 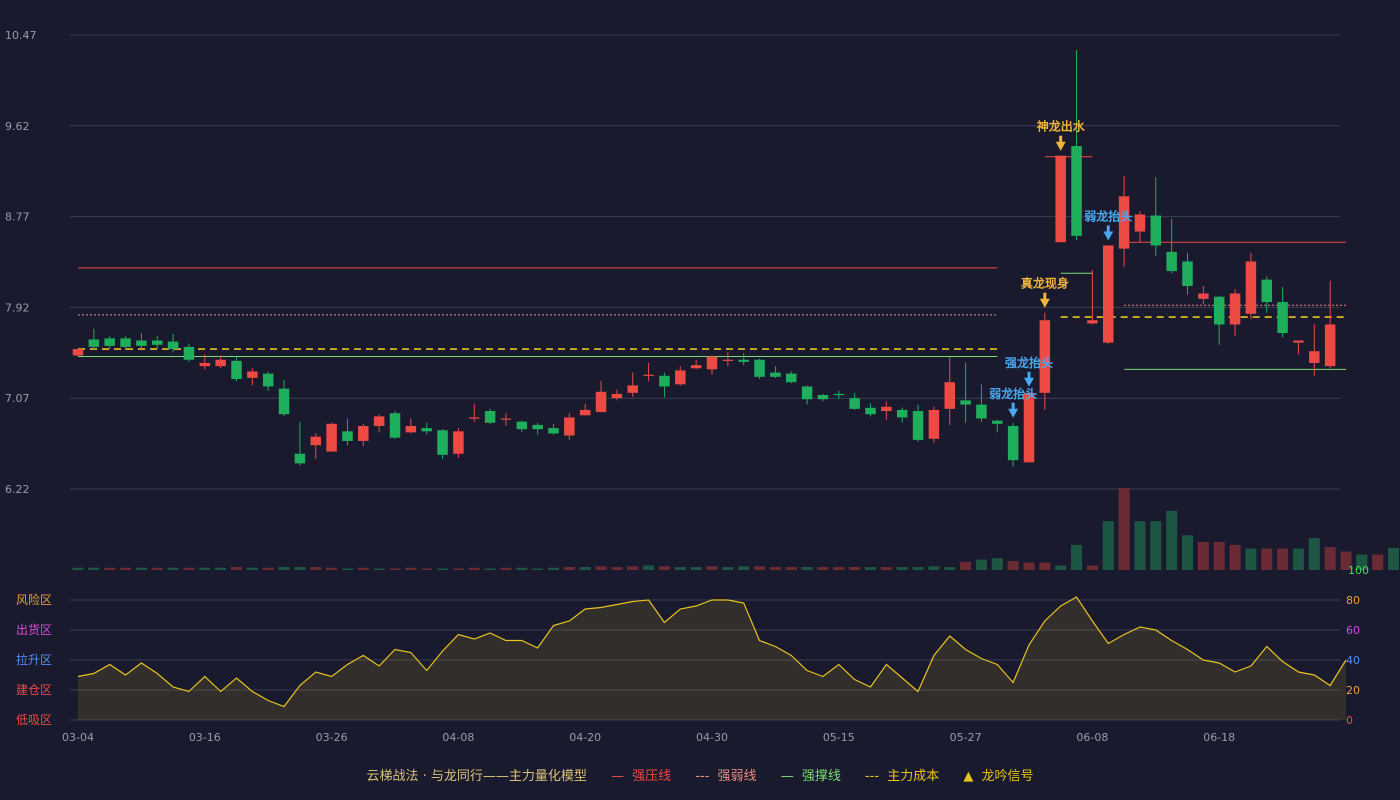 I want to click on legend-item-signal: ▲ 龙吟信号, so click(x=998, y=776).